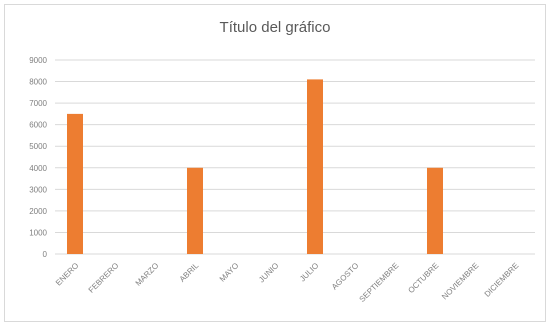  I want to click on y-tick-label: 5000, so click(38, 146).